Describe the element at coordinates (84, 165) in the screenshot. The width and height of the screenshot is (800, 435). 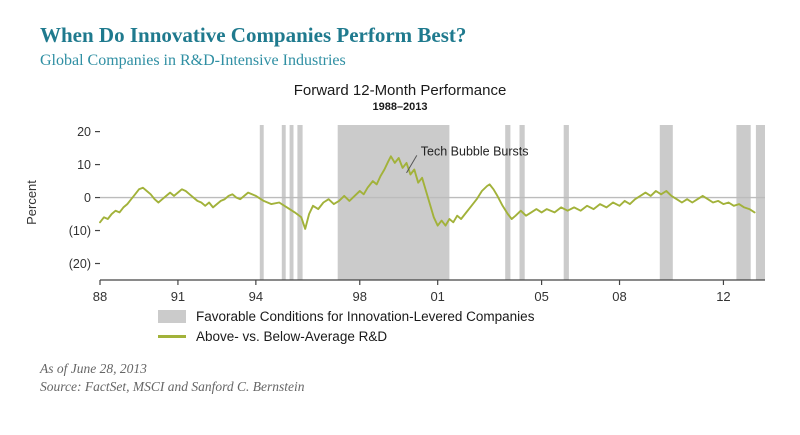
I see `y-tick-label: 10` at that location.